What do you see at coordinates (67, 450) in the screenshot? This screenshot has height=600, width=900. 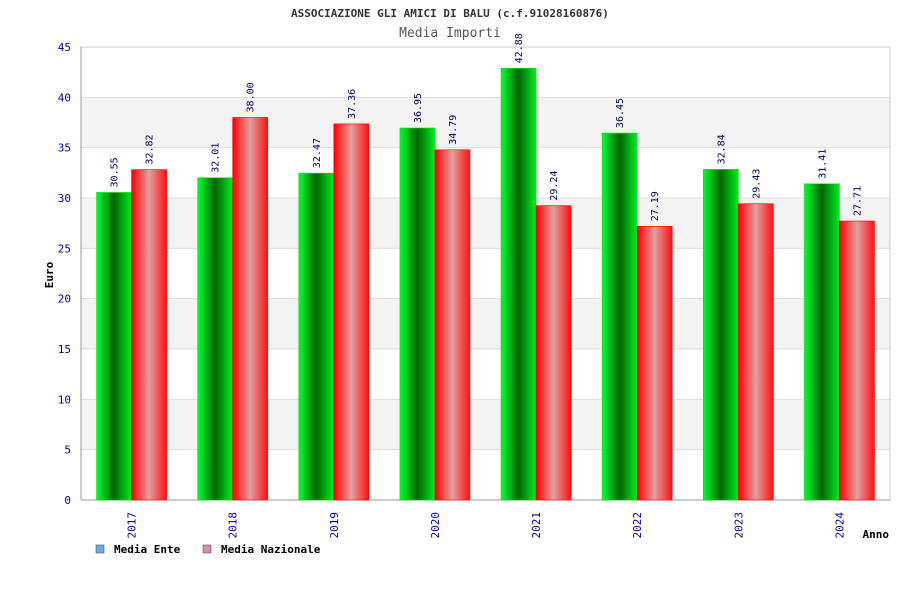 I see `y-tick-label: 5` at bounding box center [67, 450].